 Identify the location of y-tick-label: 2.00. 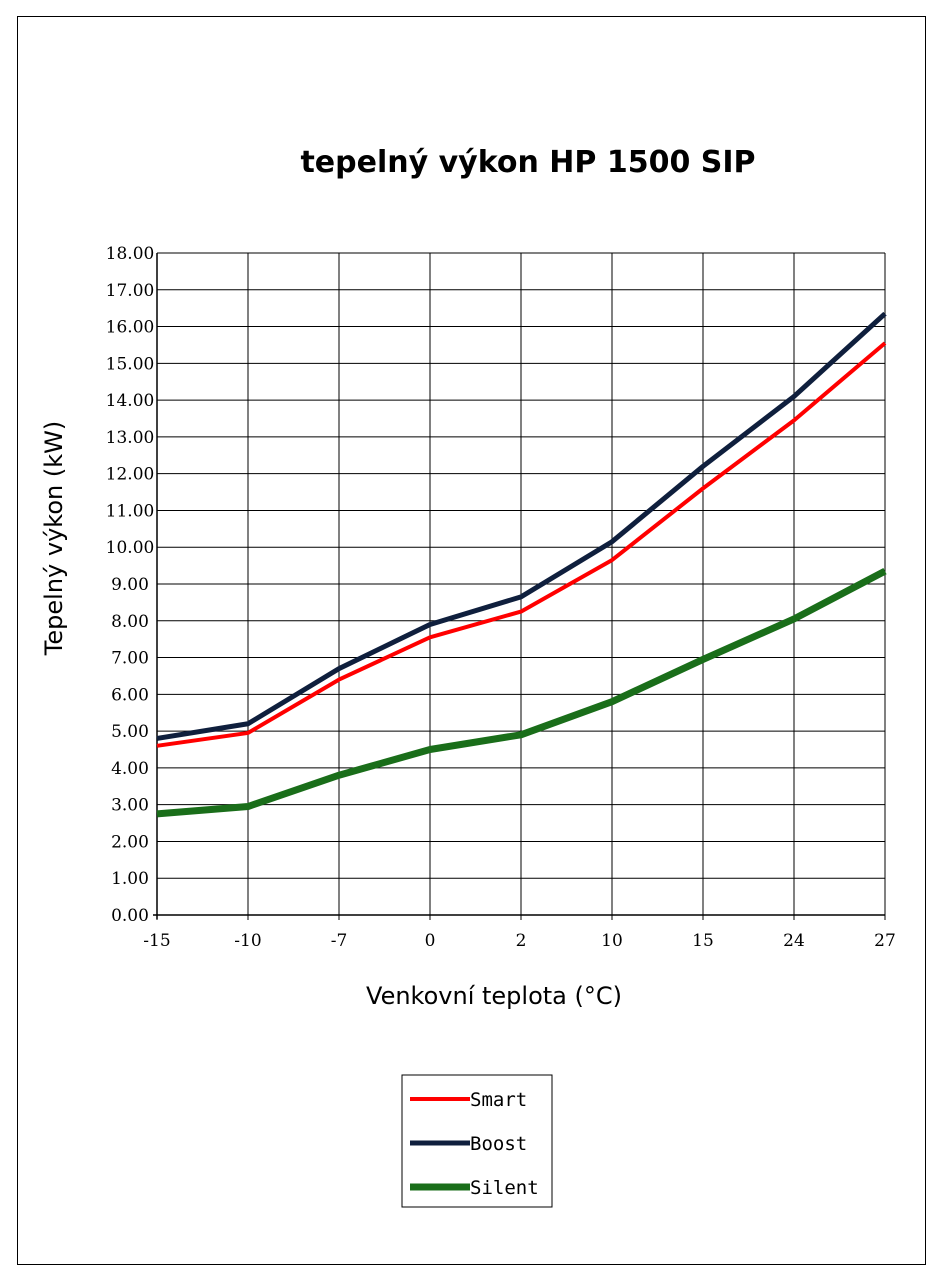
(130, 842).